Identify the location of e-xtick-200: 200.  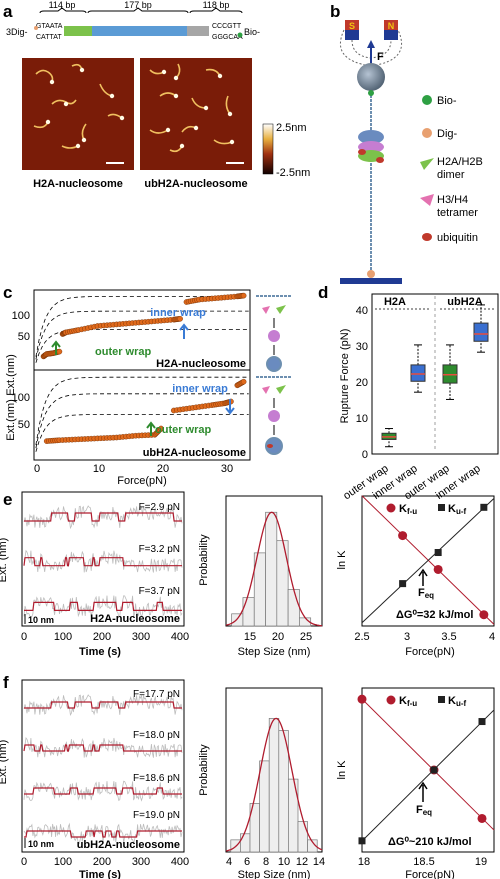
(102, 637).